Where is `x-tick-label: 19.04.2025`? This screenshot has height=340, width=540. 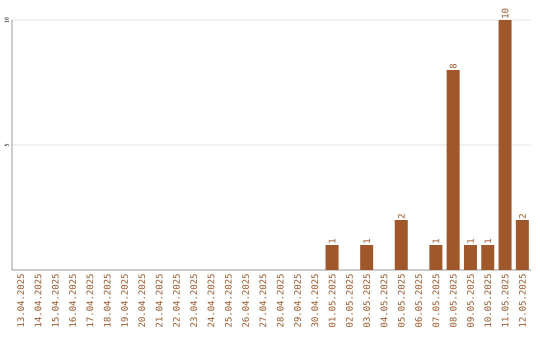 x-tick-label: 19.04.2025 is located at coordinates (124, 300).